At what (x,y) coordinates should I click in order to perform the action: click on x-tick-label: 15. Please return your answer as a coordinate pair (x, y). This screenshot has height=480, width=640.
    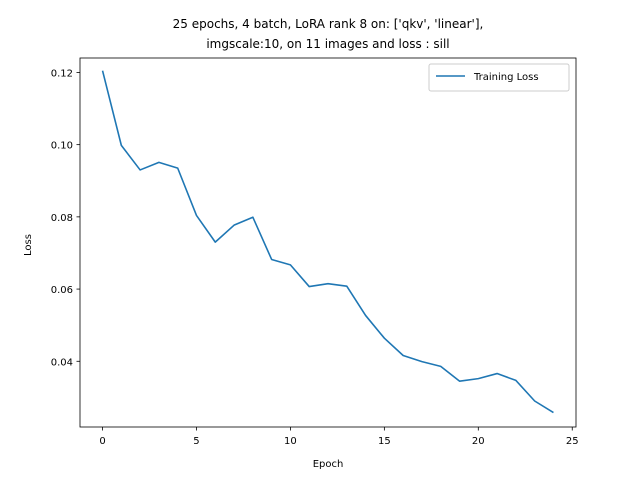
    Looking at the image, I should click on (384, 441).